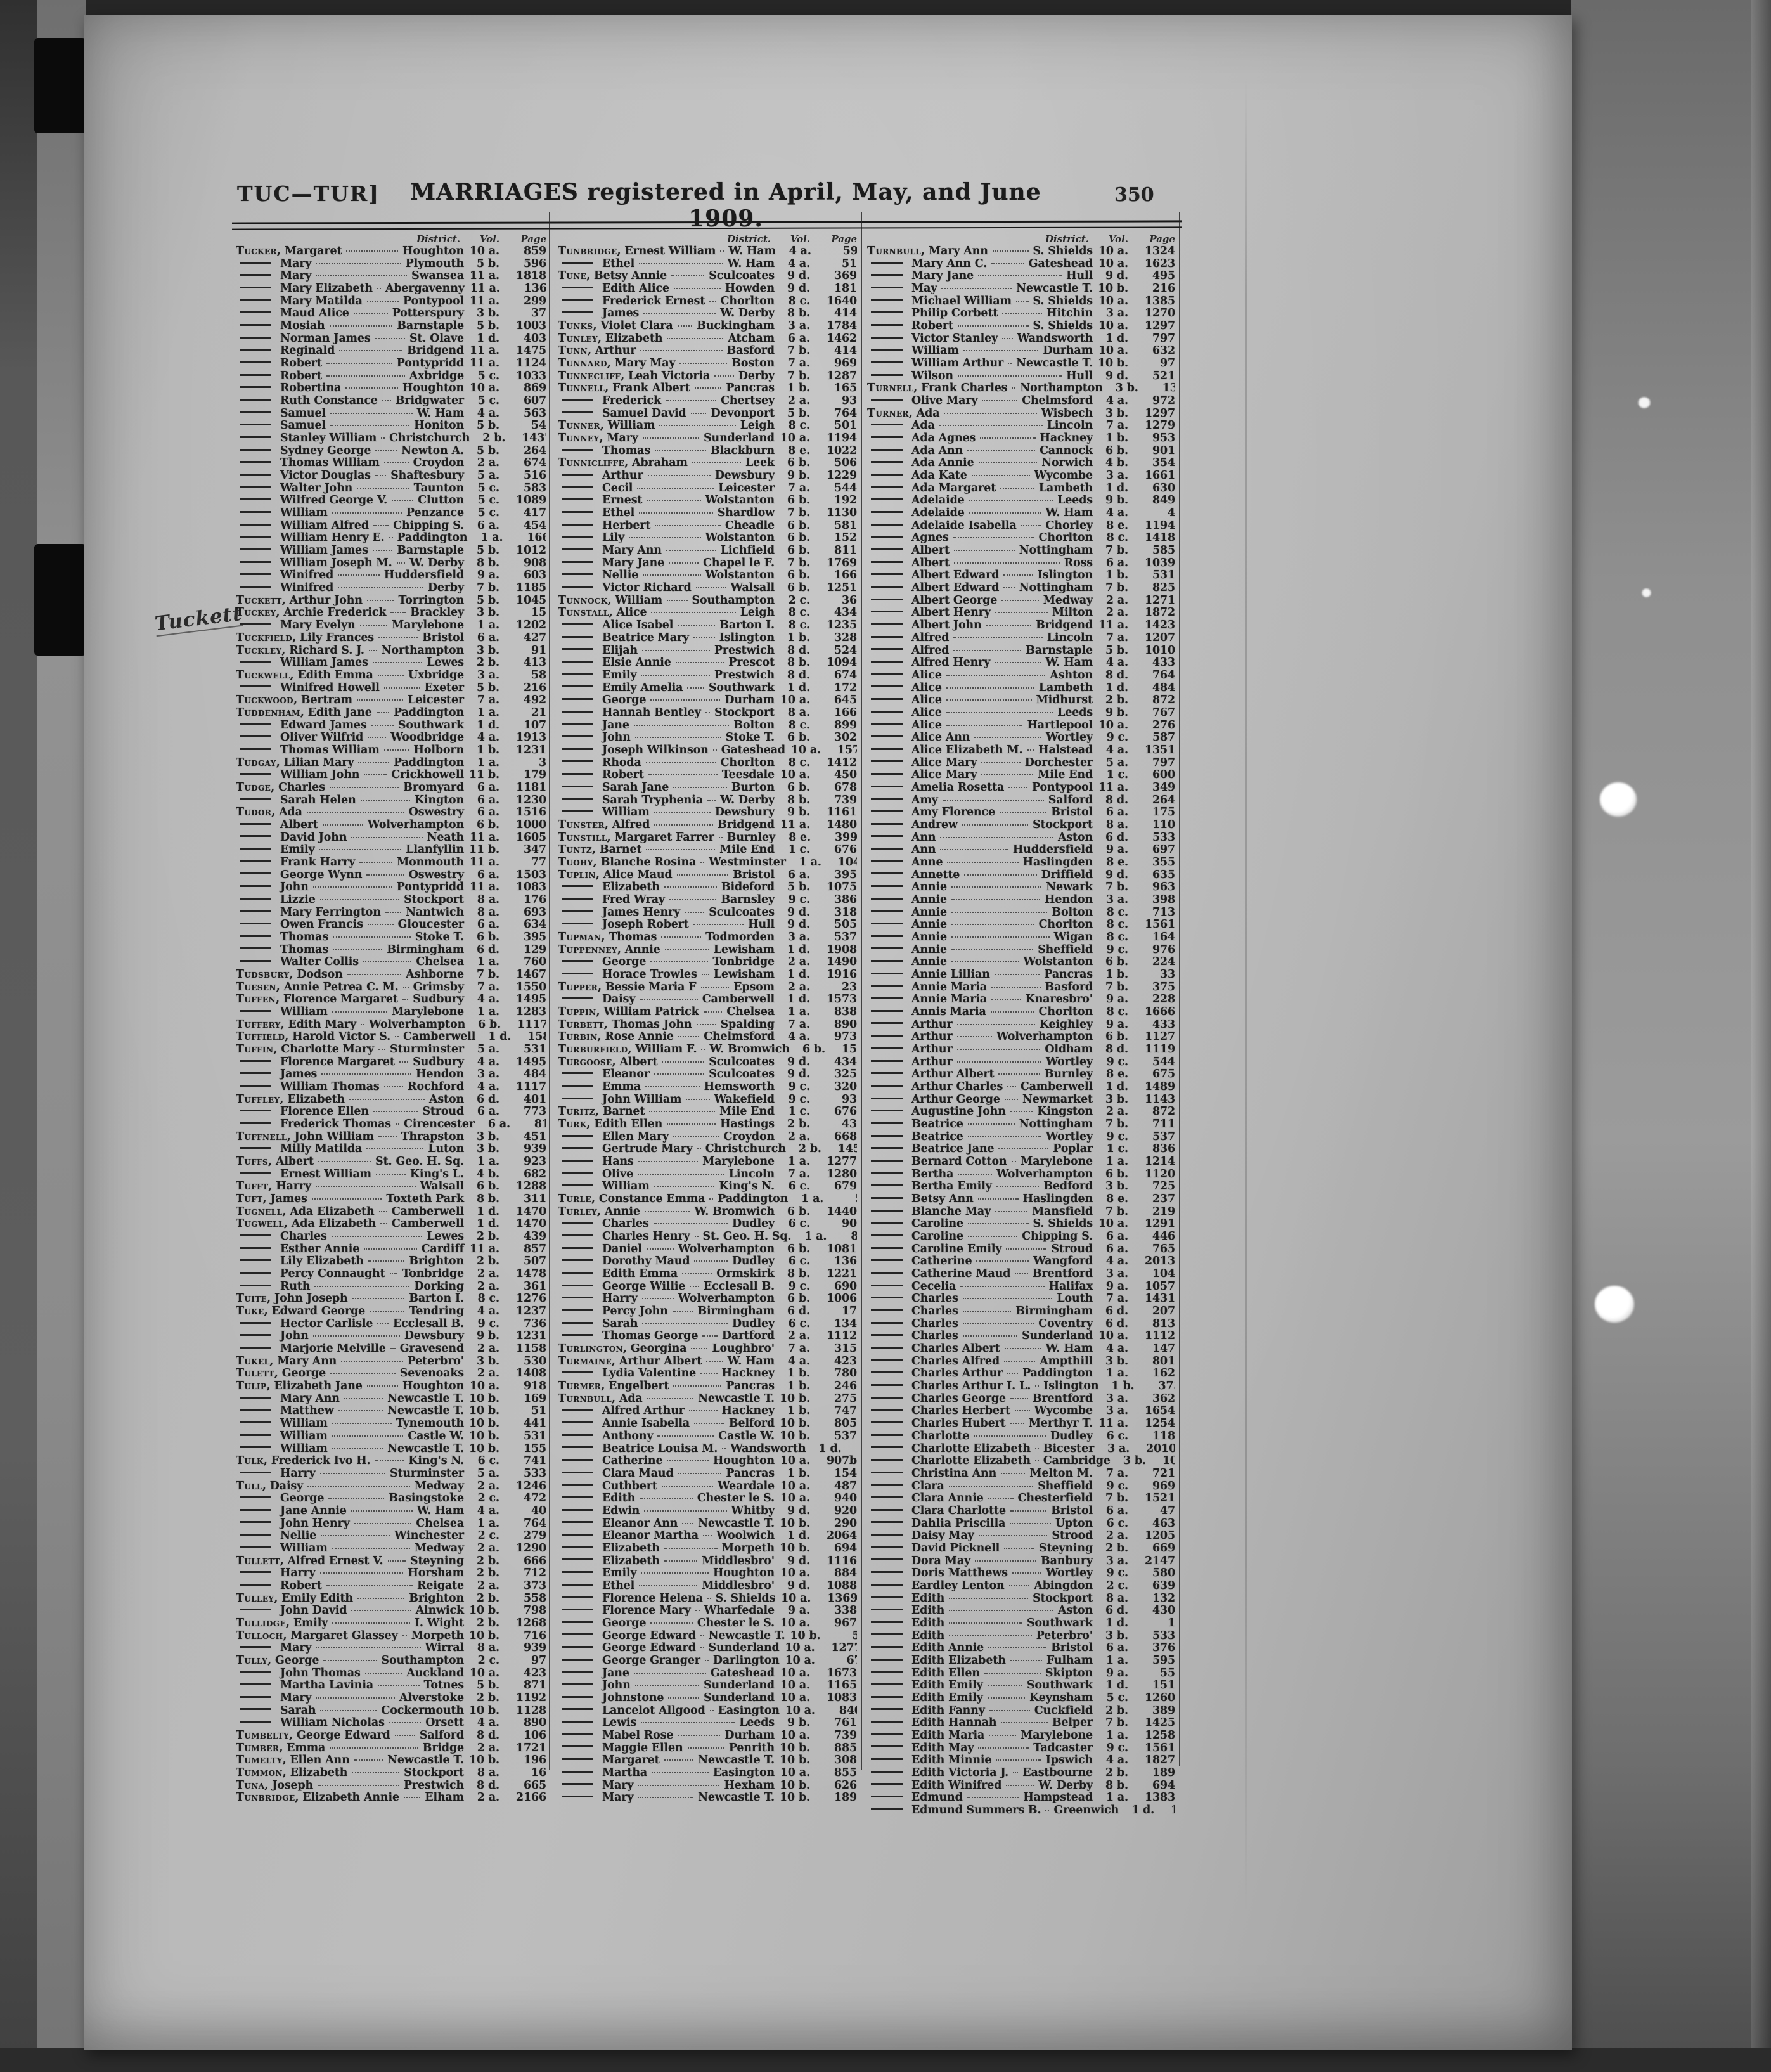 The image size is (1771, 2072). I want to click on entry-name: Tuohy, Blanche Rosina, so click(627, 862).